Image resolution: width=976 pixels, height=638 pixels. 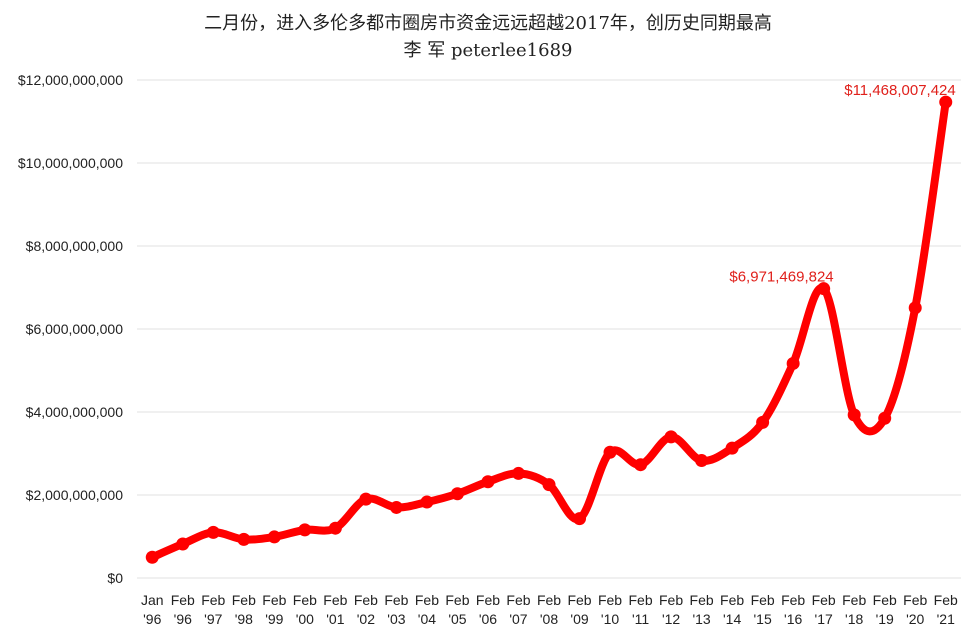 I want to click on x-tick-label-14: Feb '09, so click(x=579, y=609).